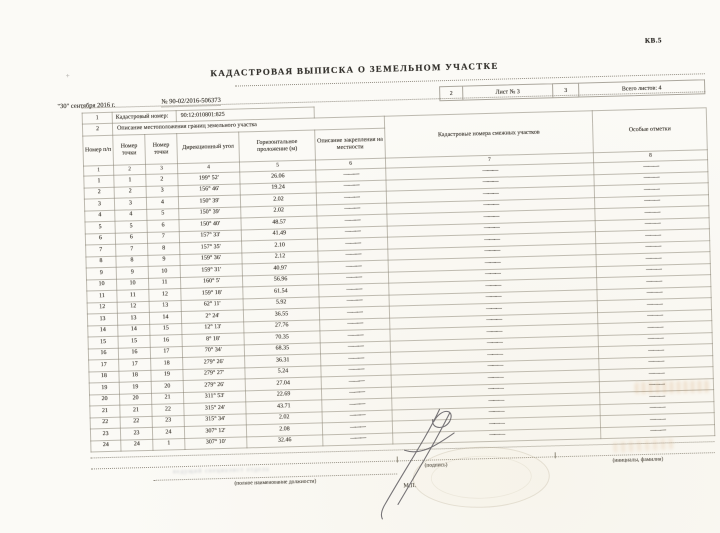  What do you see at coordinates (350, 144) in the screenshot?
I see `col-header-fixation: Описание закрепления на местности` at bounding box center [350, 144].